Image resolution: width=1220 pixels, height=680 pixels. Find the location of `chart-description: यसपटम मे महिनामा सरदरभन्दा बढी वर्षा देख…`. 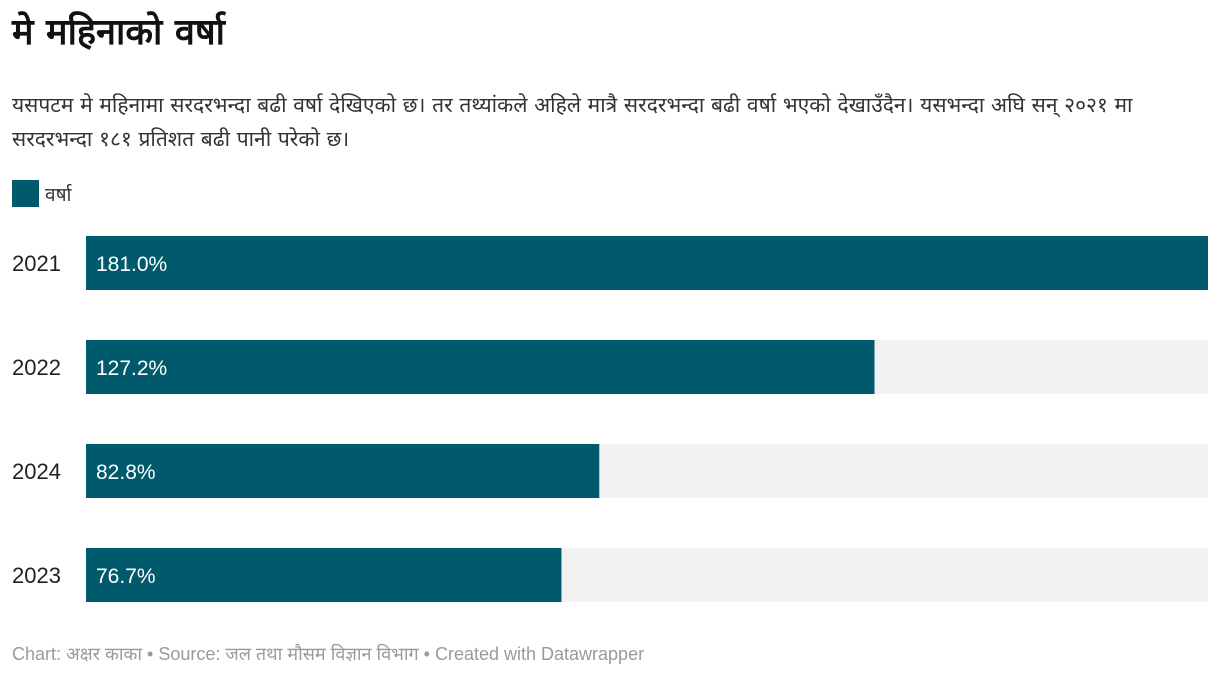

chart-description: यसपटम मे महिनामा सरदरभन्दा बढी वर्षा देख… is located at coordinates (572, 122).